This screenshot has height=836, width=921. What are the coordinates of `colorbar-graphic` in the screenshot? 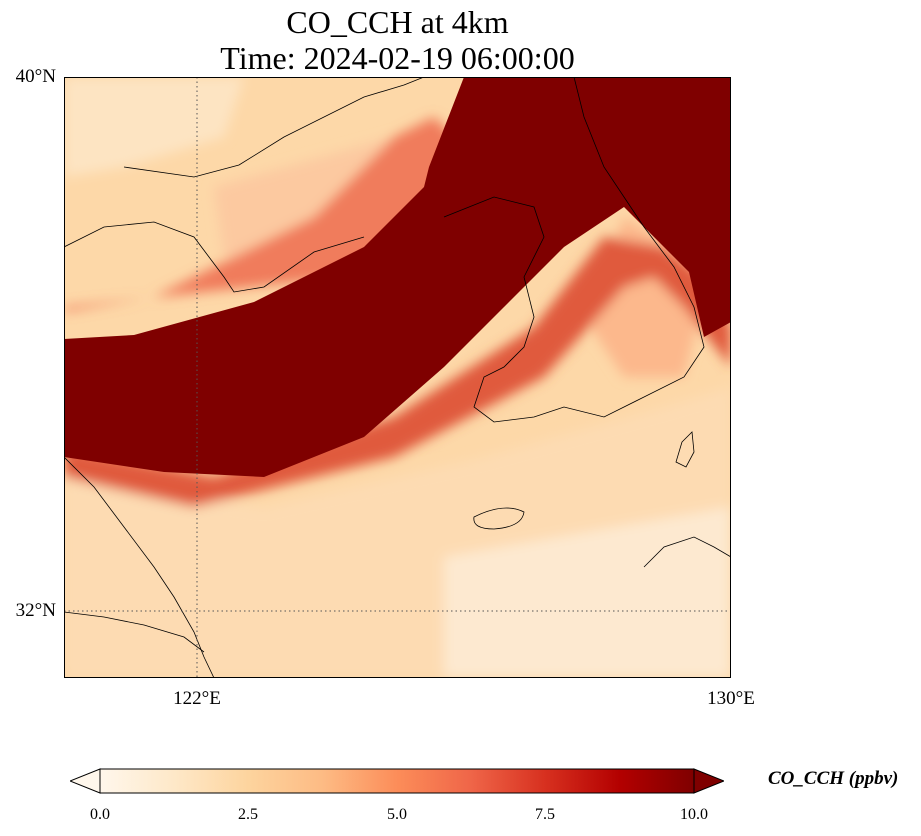 It's located at (397, 781).